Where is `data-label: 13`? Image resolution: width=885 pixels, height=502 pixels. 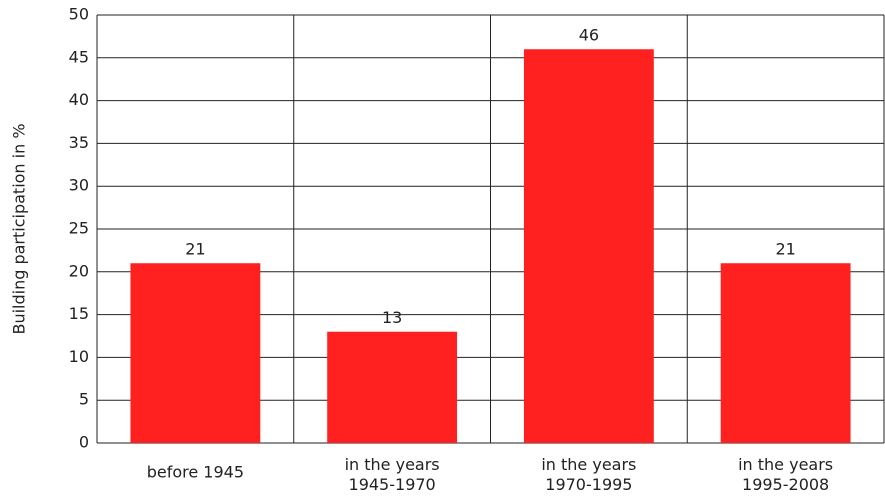
data-label: 13 is located at coordinates (392, 317).